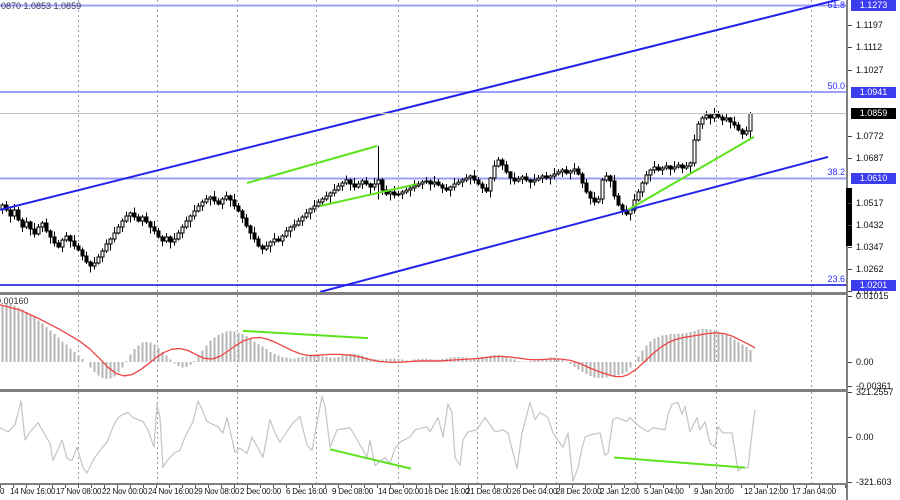 This screenshot has height=500, width=900. What do you see at coordinates (870, 291) in the screenshot?
I see `price-axis-label: 1.0177` at bounding box center [870, 291].